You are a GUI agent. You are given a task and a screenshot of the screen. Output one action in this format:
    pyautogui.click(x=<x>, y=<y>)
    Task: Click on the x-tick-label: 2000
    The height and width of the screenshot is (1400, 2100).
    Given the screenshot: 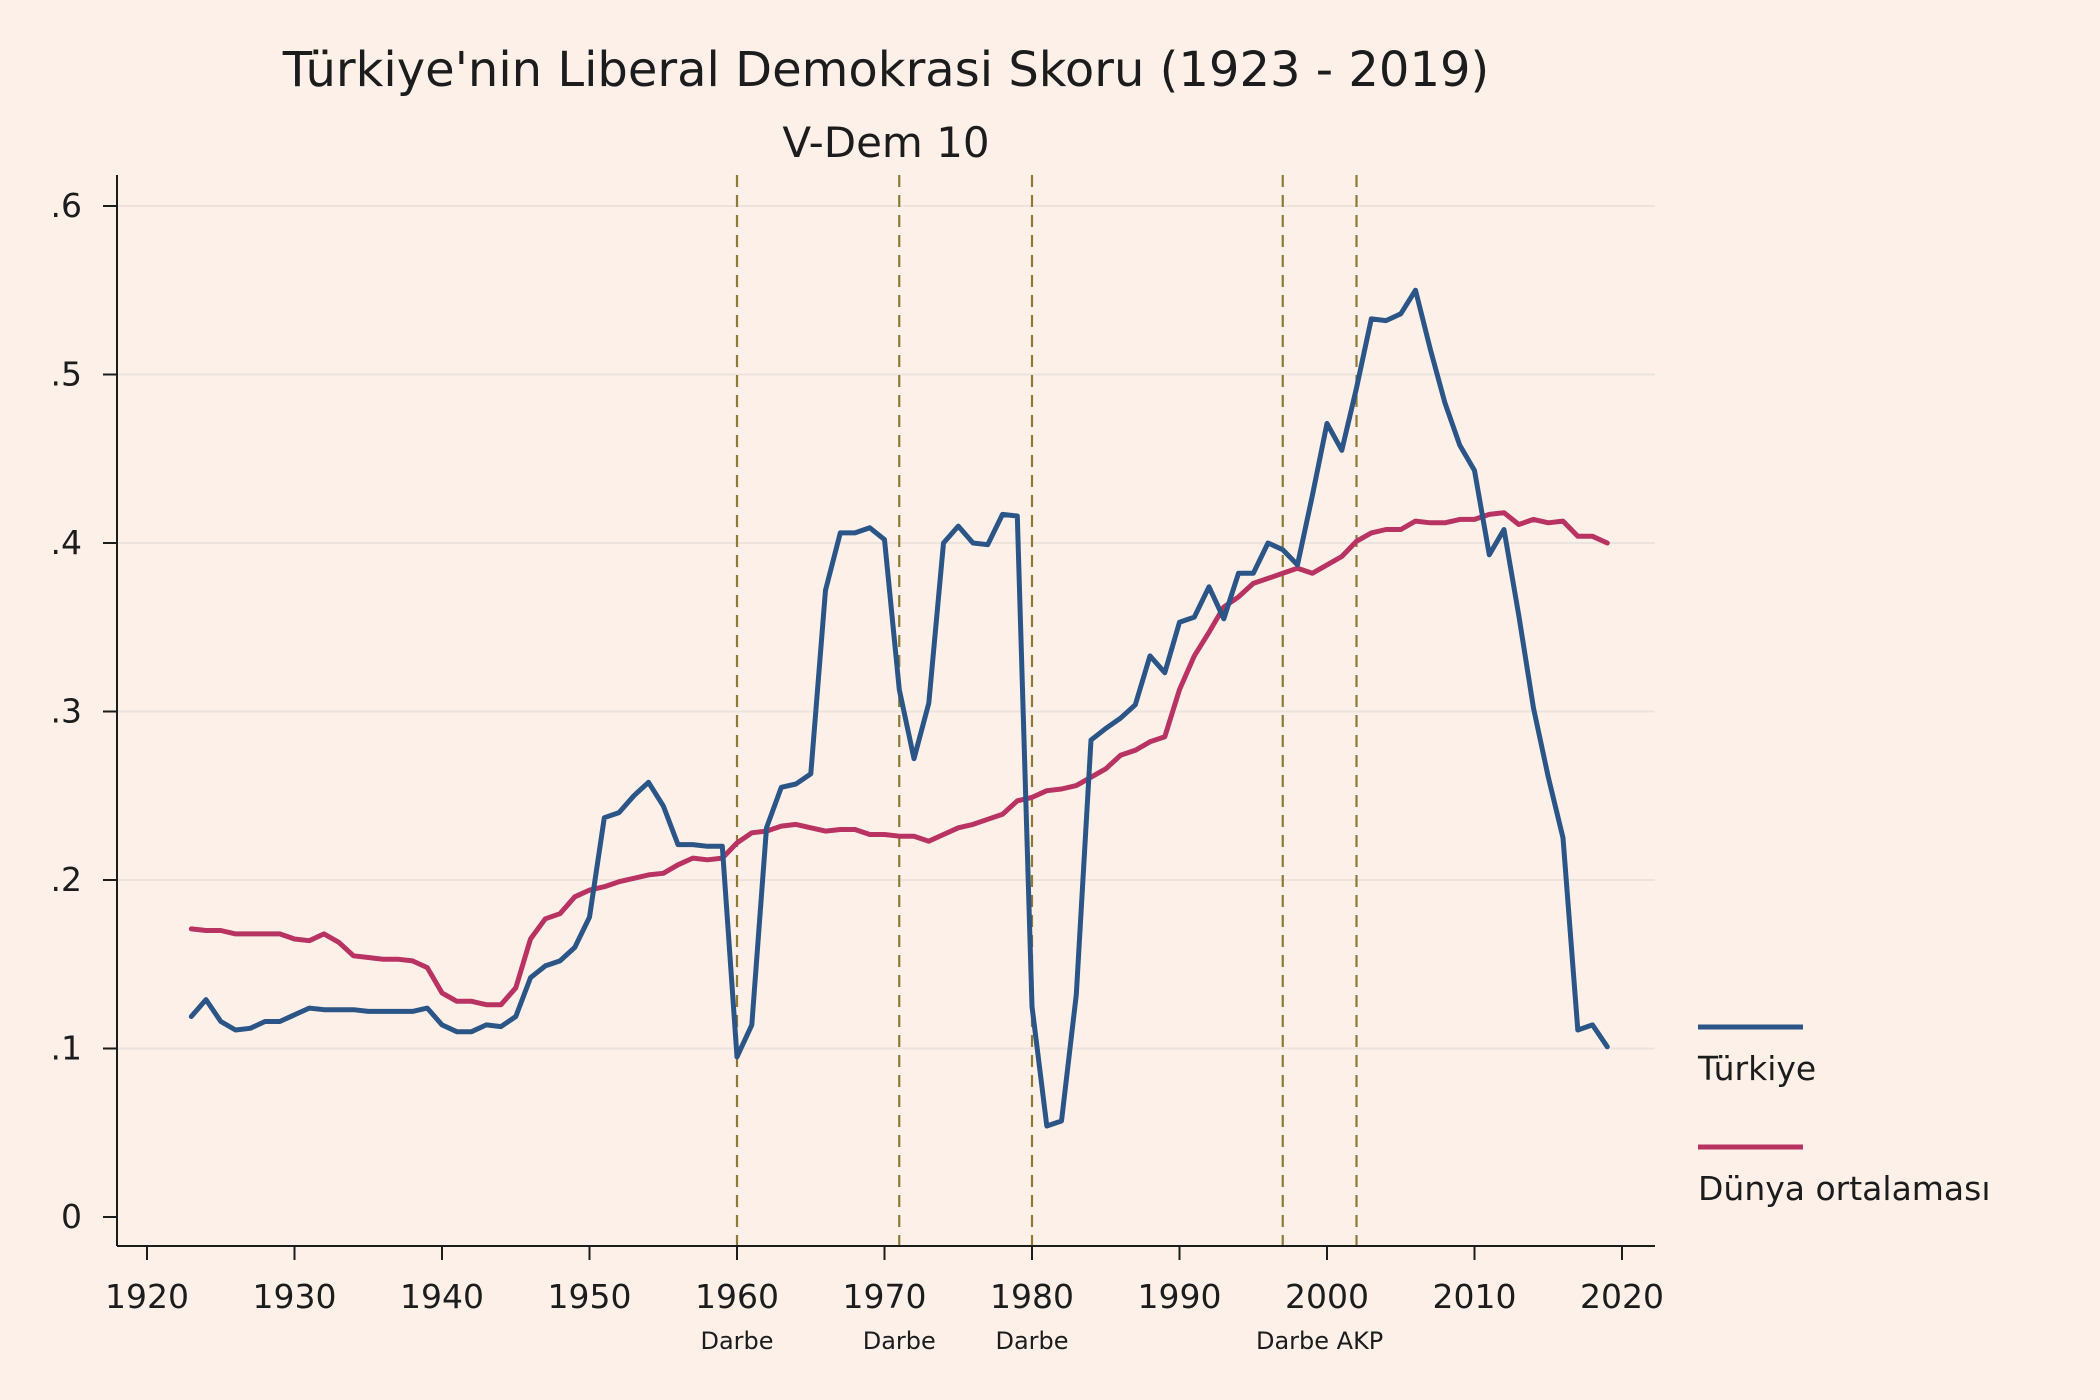 What is the action you would take?
    pyautogui.click(x=1327, y=1296)
    